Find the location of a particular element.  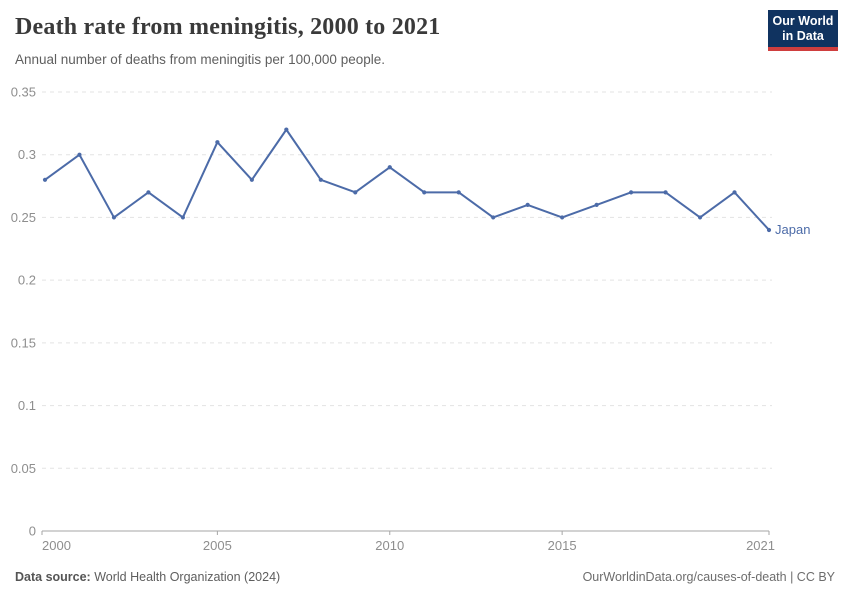

data-source-value: World Health Organization (2024) is located at coordinates (185, 577).